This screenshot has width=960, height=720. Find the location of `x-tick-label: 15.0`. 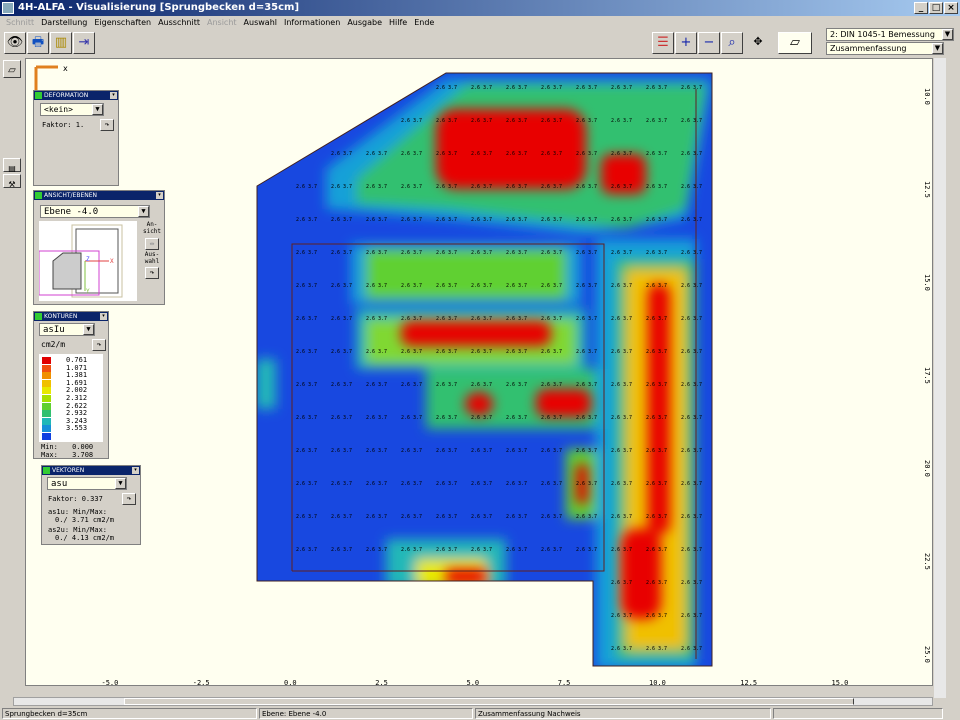

x-tick-label: 15.0 is located at coordinates (840, 683).